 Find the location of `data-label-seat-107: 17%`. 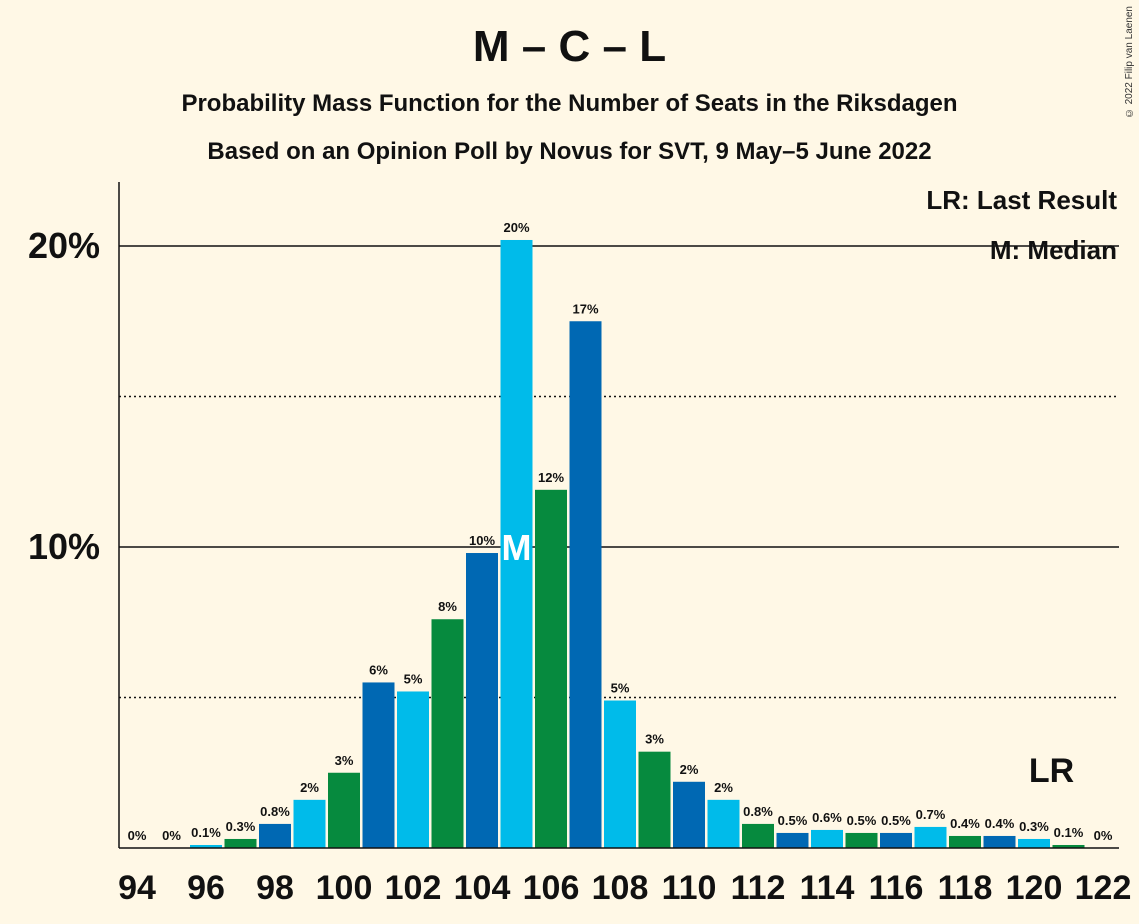

data-label-seat-107: 17% is located at coordinates (585, 308).